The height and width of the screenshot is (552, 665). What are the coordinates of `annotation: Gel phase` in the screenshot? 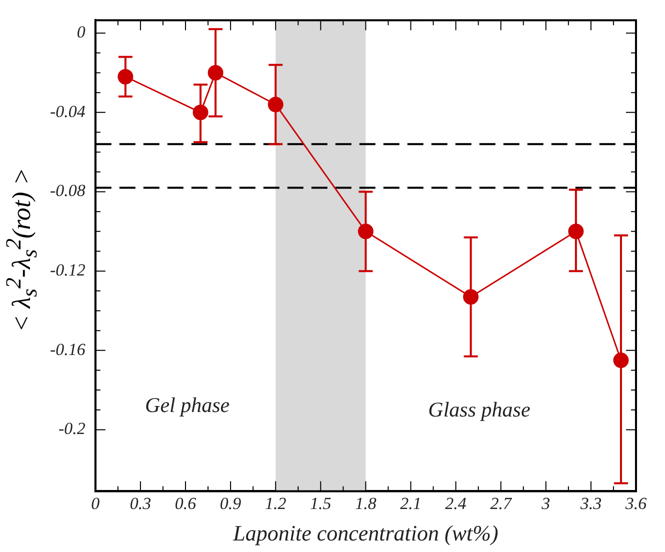 It's located at (187, 404).